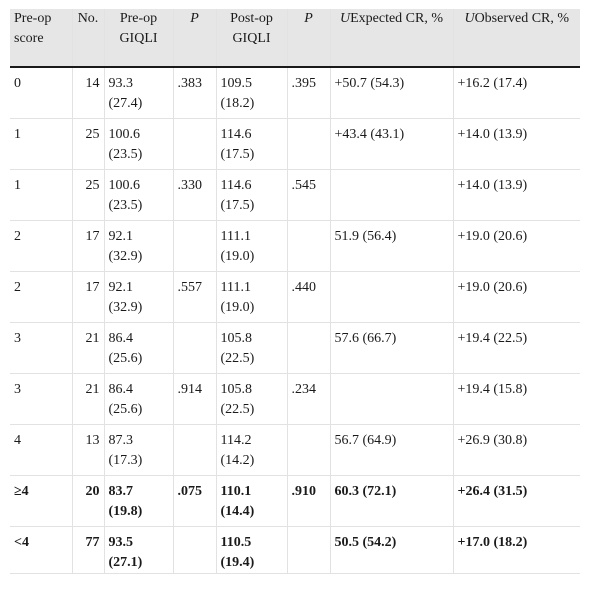  Describe the element at coordinates (41, 501) in the screenshot. I see `cell-score: ≥4` at that location.